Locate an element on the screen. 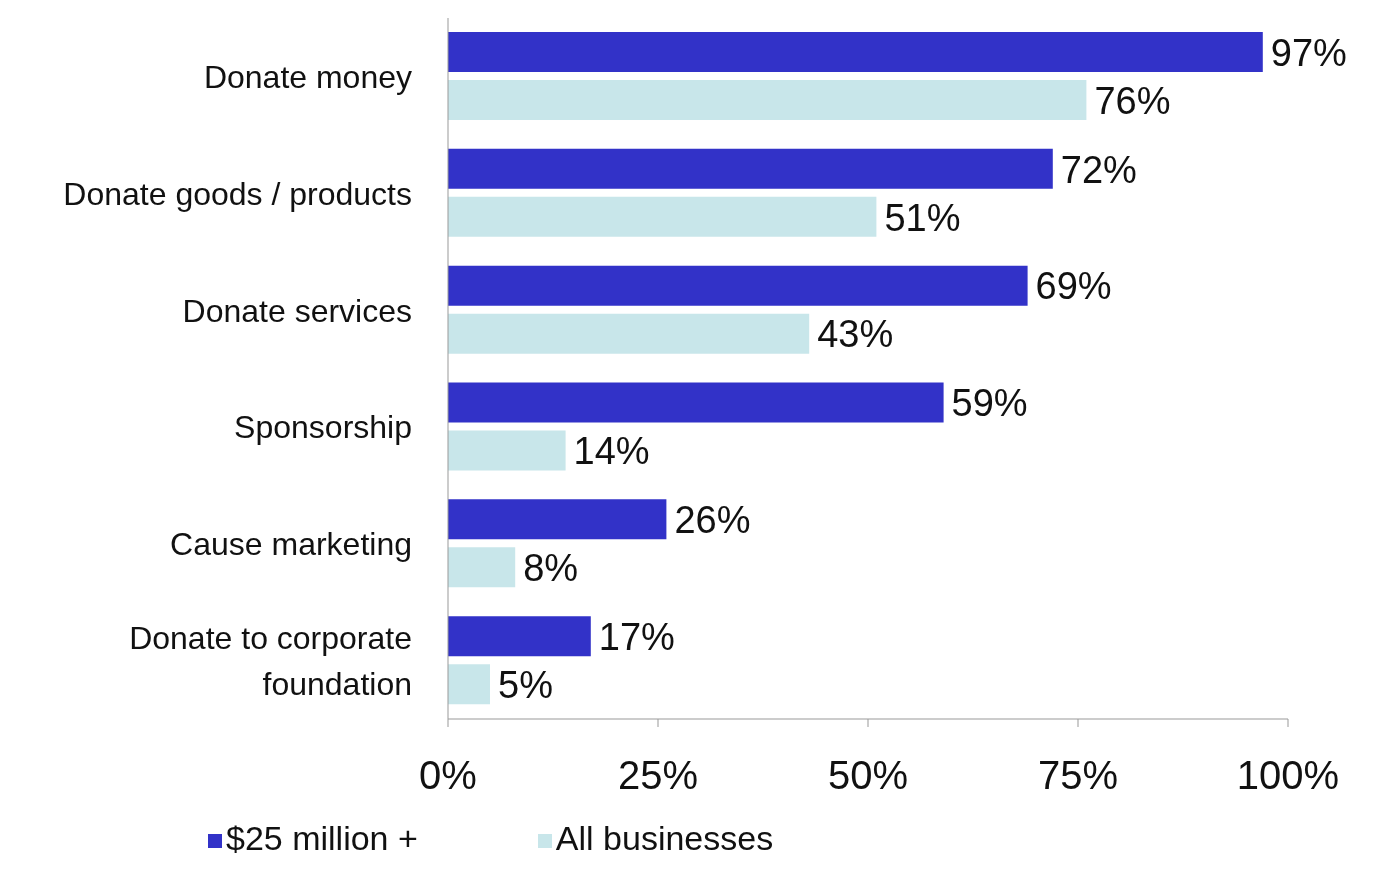  data-label: 76% is located at coordinates (1132, 100).